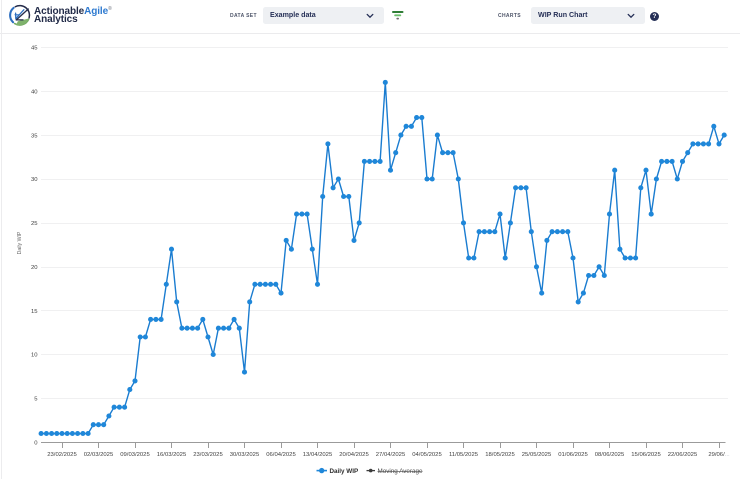 Image resolution: width=740 pixels, height=479 pixels. Describe the element at coordinates (318, 455) in the screenshot. I see `svg-text: 13/04/2025` at that location.